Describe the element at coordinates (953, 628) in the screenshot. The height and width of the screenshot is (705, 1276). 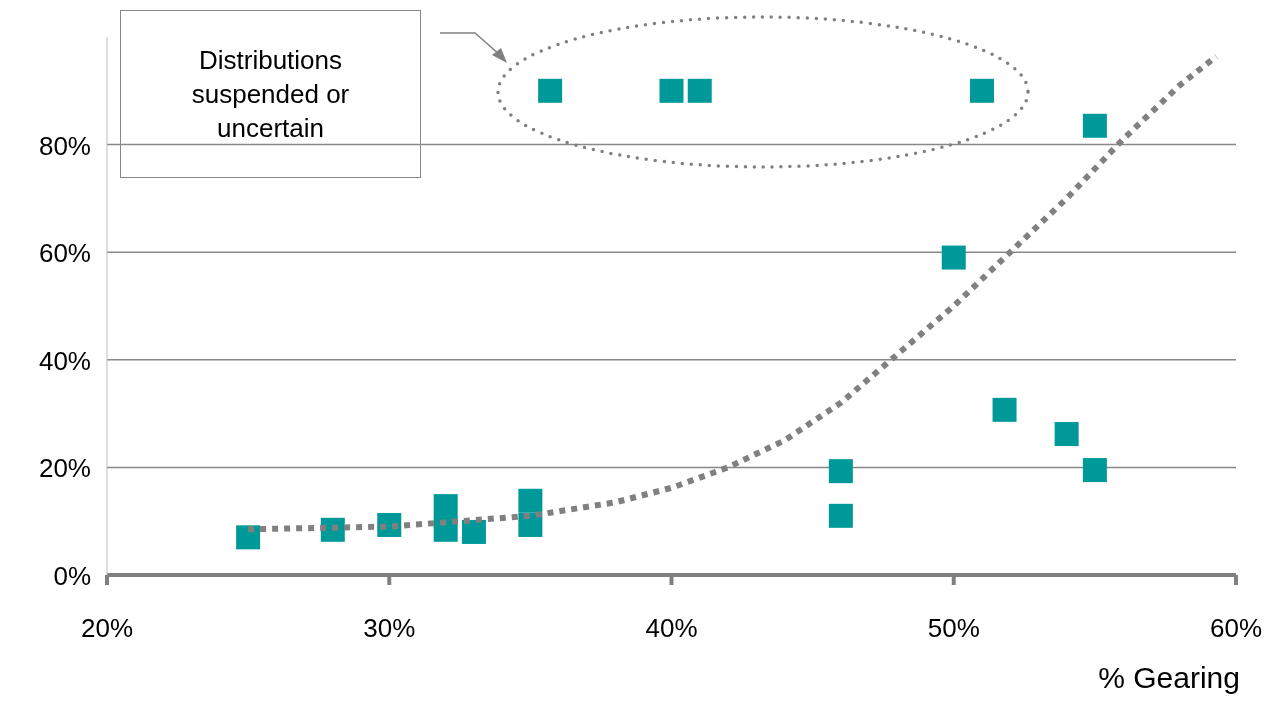
I see `x-tick-label: 50%` at that location.